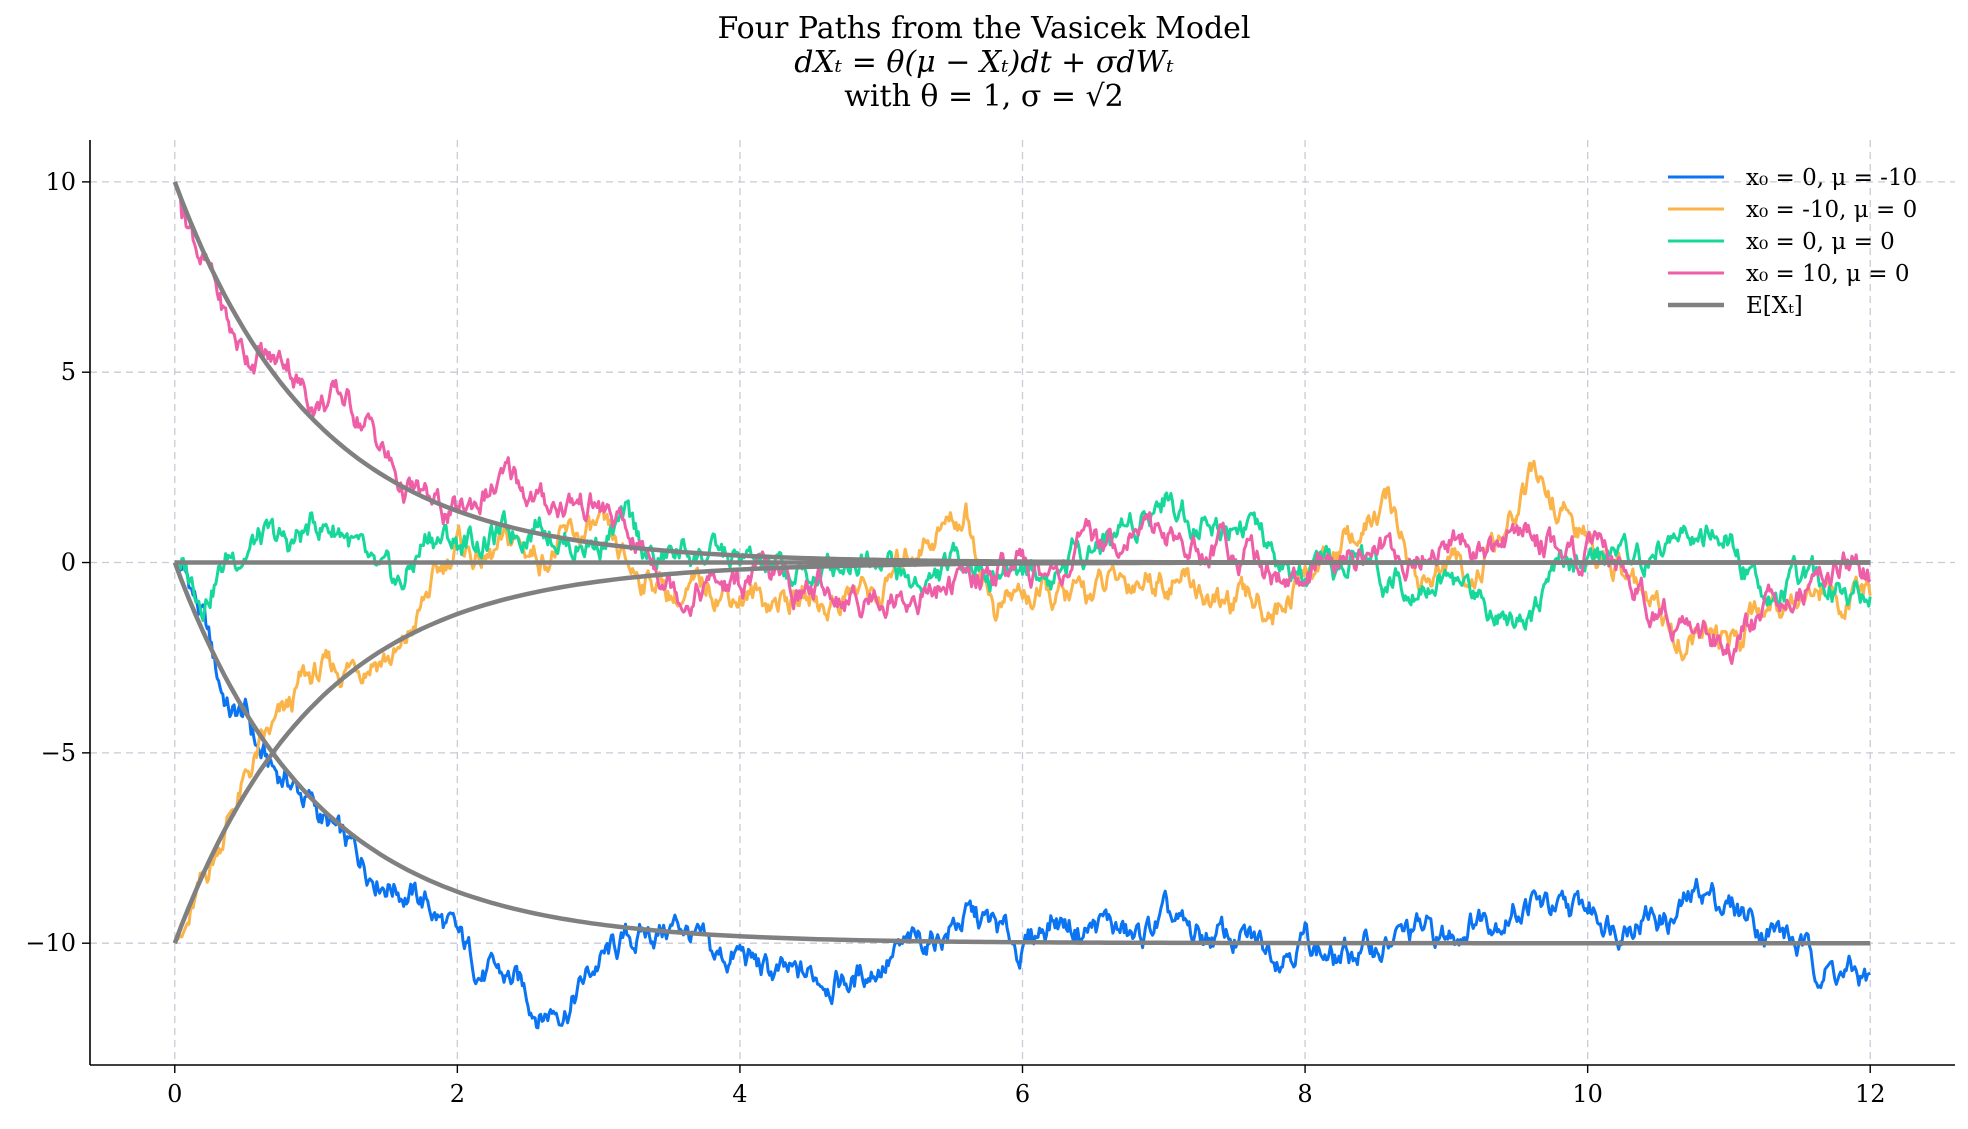 This screenshot has height=1129, width=1968. What do you see at coordinates (58, 753) in the screenshot?
I see `y-tick-label: −5` at bounding box center [58, 753].